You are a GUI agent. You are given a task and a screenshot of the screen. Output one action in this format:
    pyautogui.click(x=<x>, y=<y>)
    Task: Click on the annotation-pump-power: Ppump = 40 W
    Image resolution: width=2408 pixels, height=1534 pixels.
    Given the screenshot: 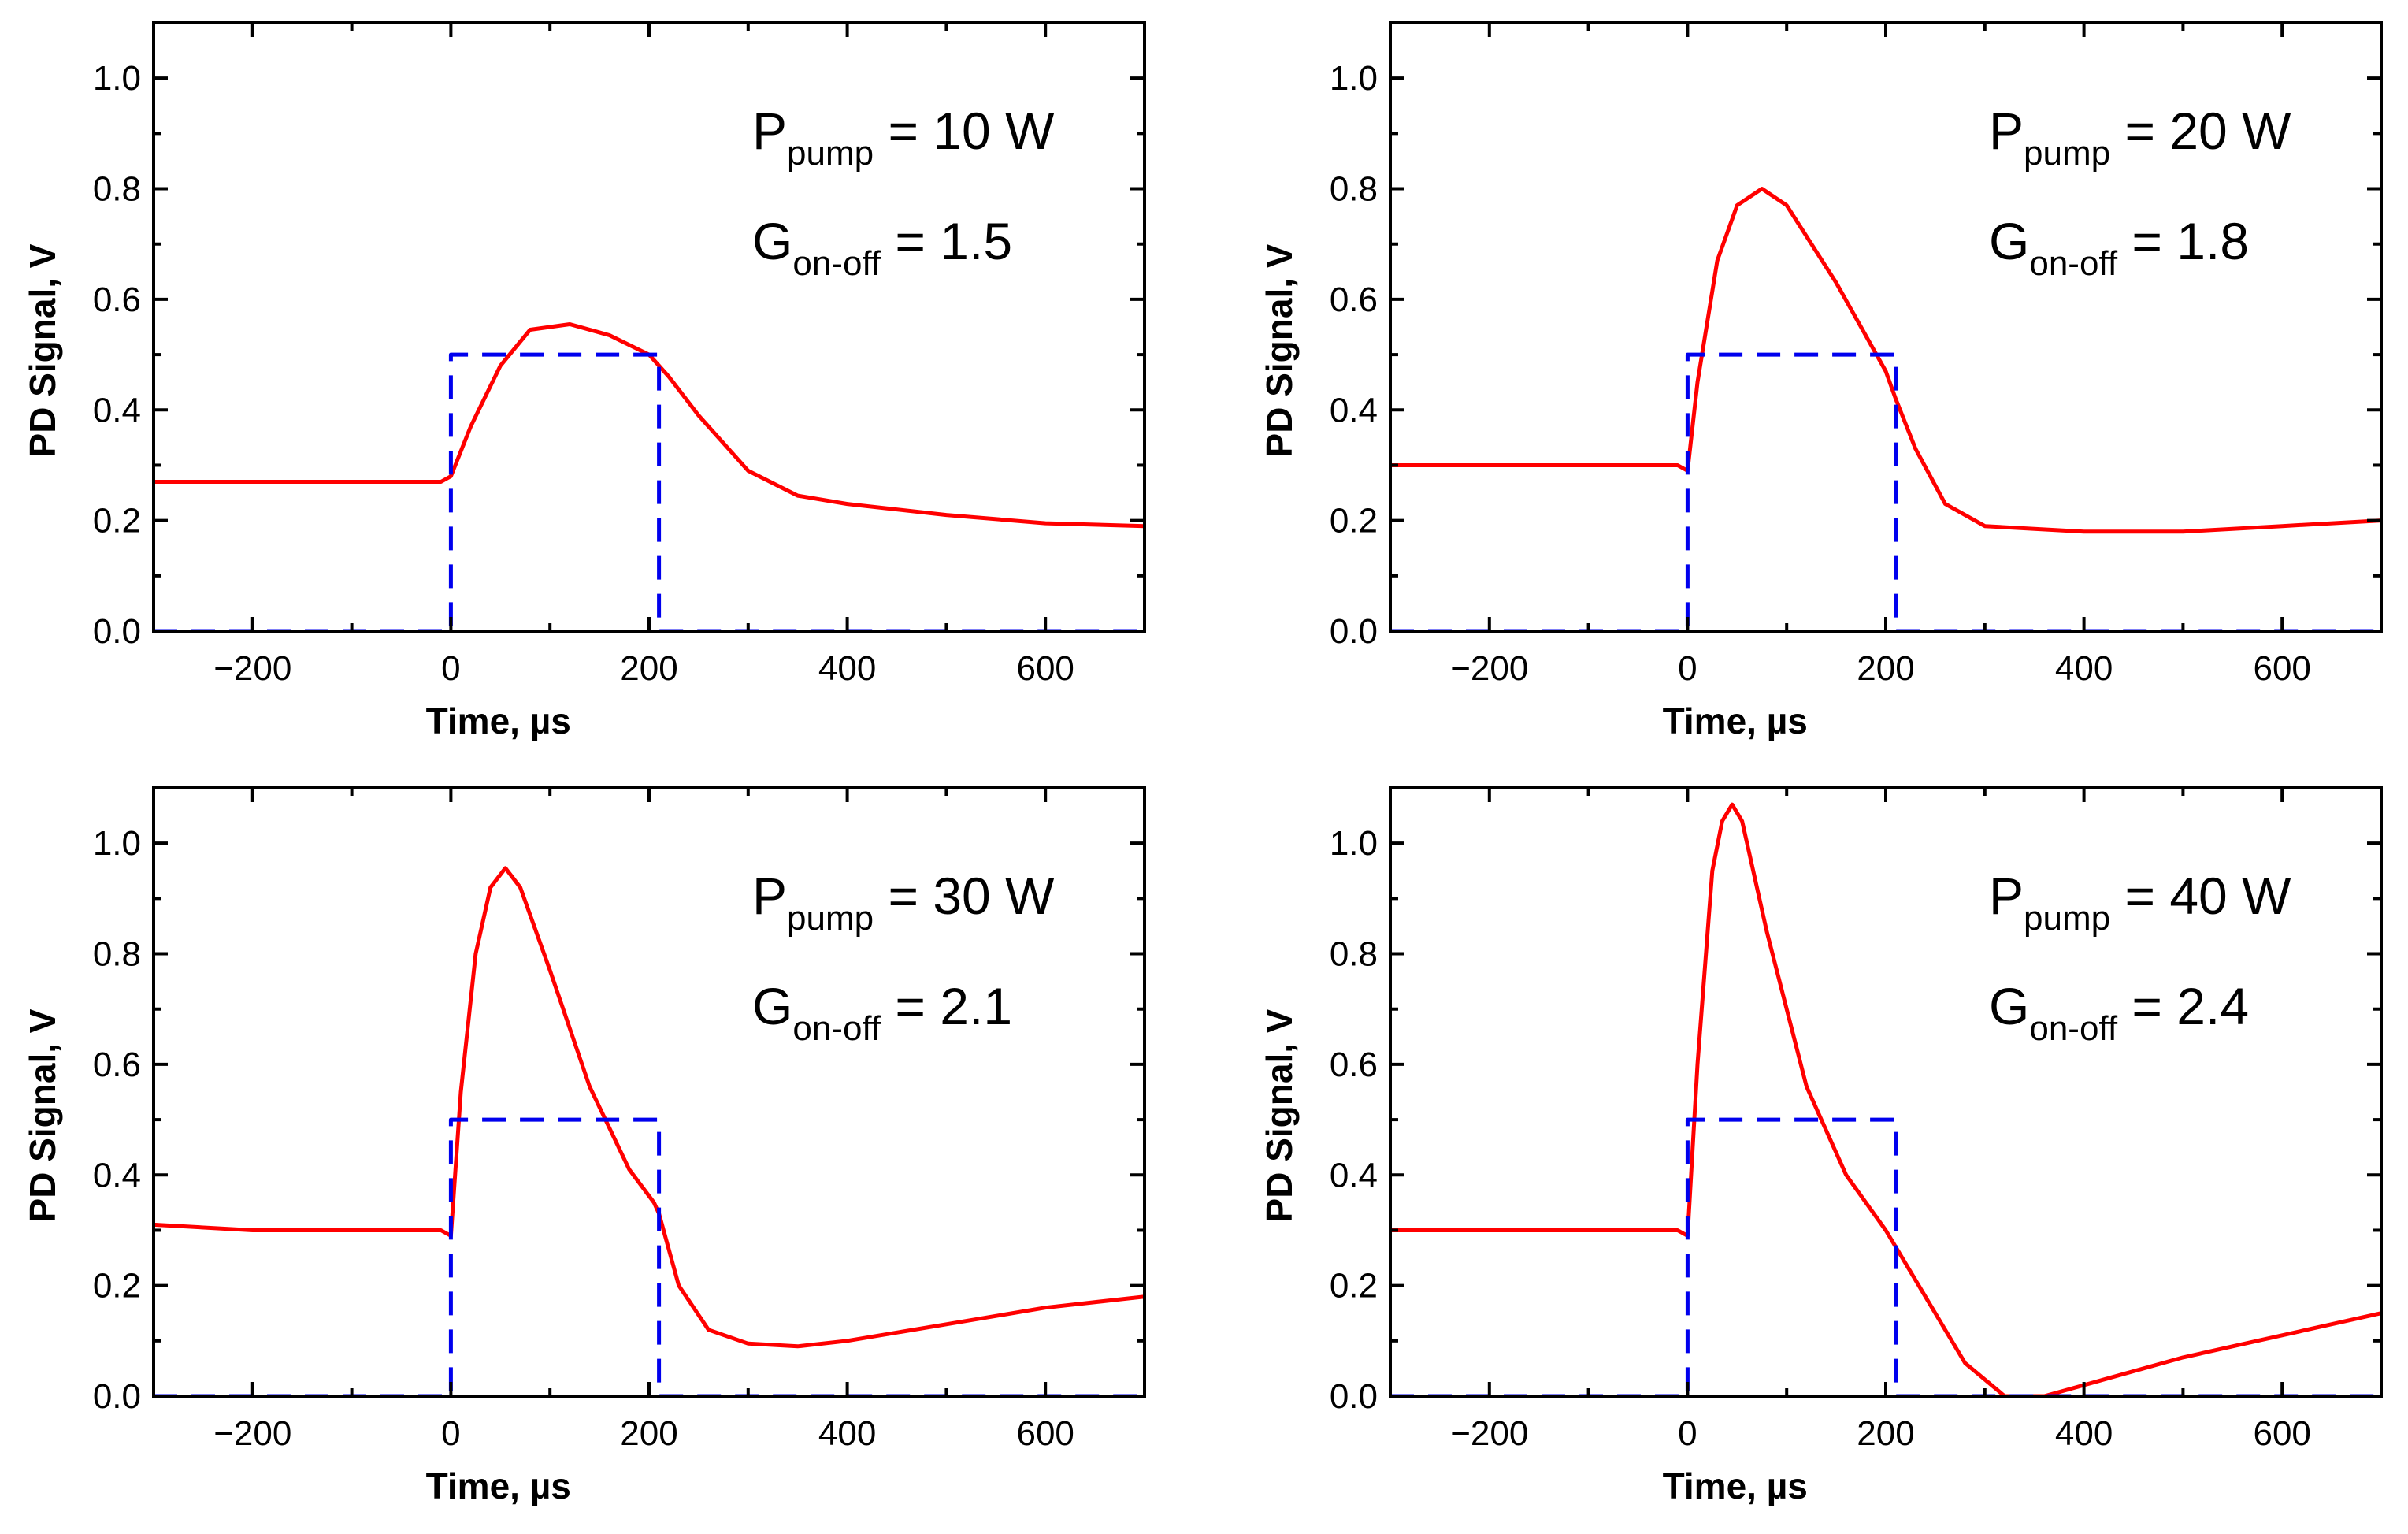 What is the action you would take?
    pyautogui.click(x=2140, y=902)
    